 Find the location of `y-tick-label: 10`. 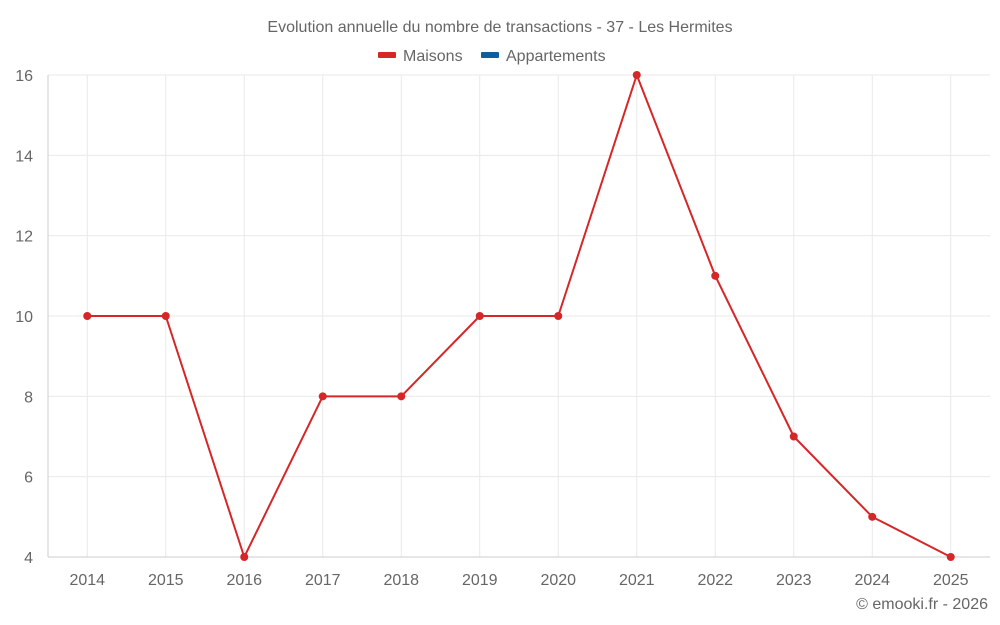

y-tick-label: 10 is located at coordinates (24, 317).